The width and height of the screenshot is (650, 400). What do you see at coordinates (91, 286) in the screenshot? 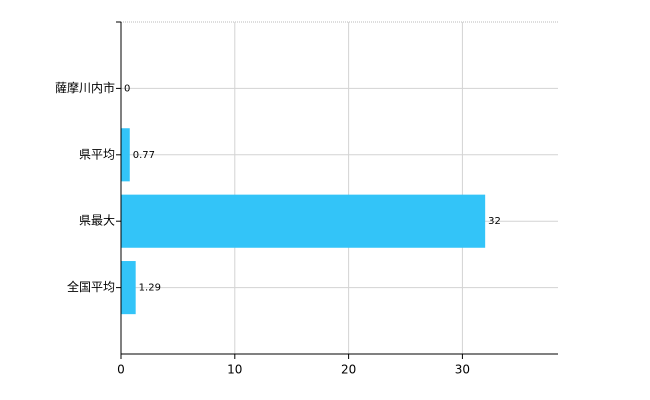
I see `y-tick-label: 全国平均` at bounding box center [91, 286].